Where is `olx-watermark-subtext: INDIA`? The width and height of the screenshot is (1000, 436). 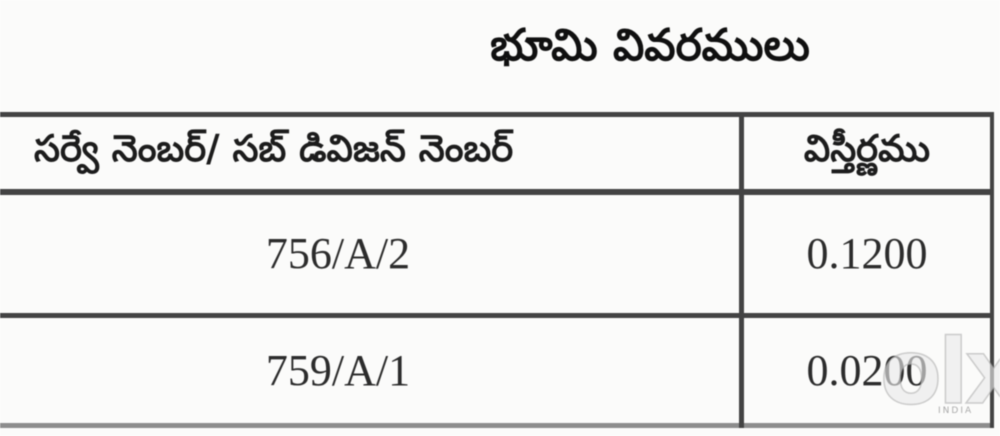
olx-watermark-subtext: INDIA is located at coordinates (956, 411).